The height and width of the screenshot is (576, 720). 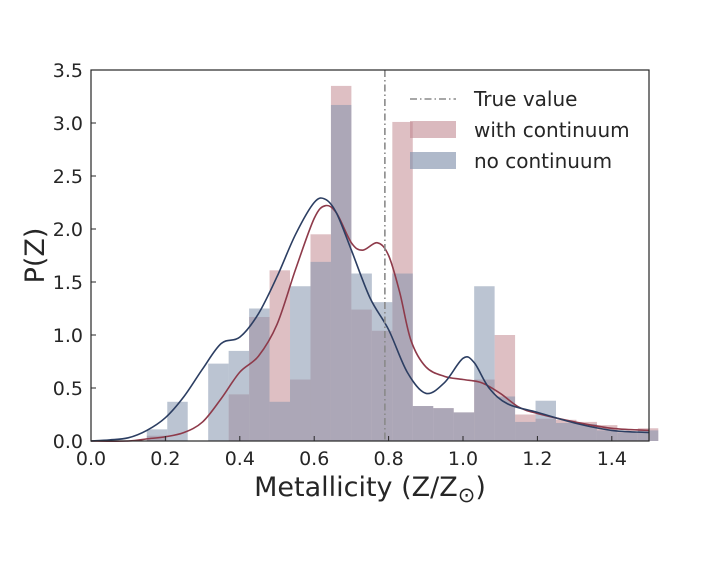 What do you see at coordinates (388, 459) in the screenshot?
I see `x-tick-label: 0.8` at bounding box center [388, 459].